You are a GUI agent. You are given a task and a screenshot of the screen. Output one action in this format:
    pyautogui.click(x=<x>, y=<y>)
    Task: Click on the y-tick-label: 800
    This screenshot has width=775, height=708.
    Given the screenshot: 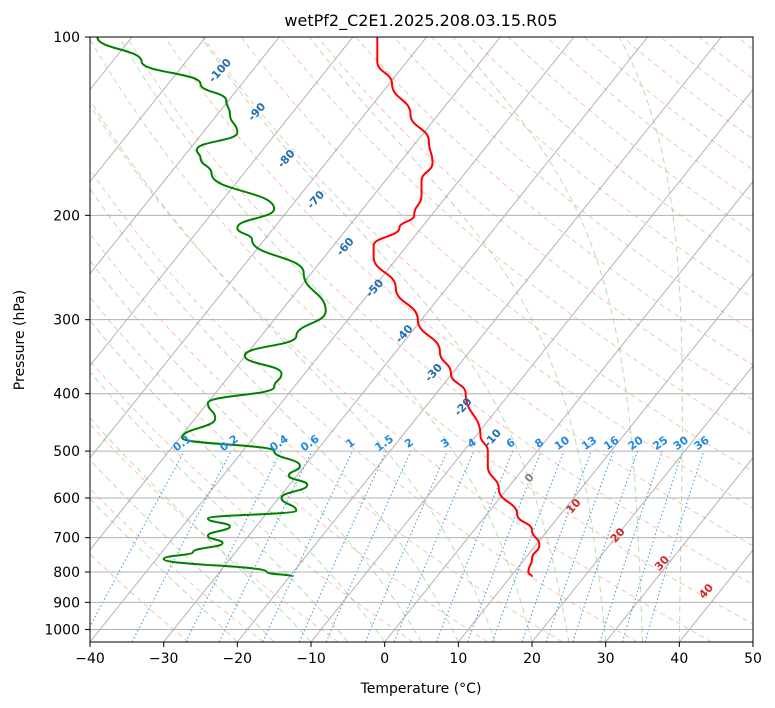 What is the action you would take?
    pyautogui.click(x=66, y=573)
    